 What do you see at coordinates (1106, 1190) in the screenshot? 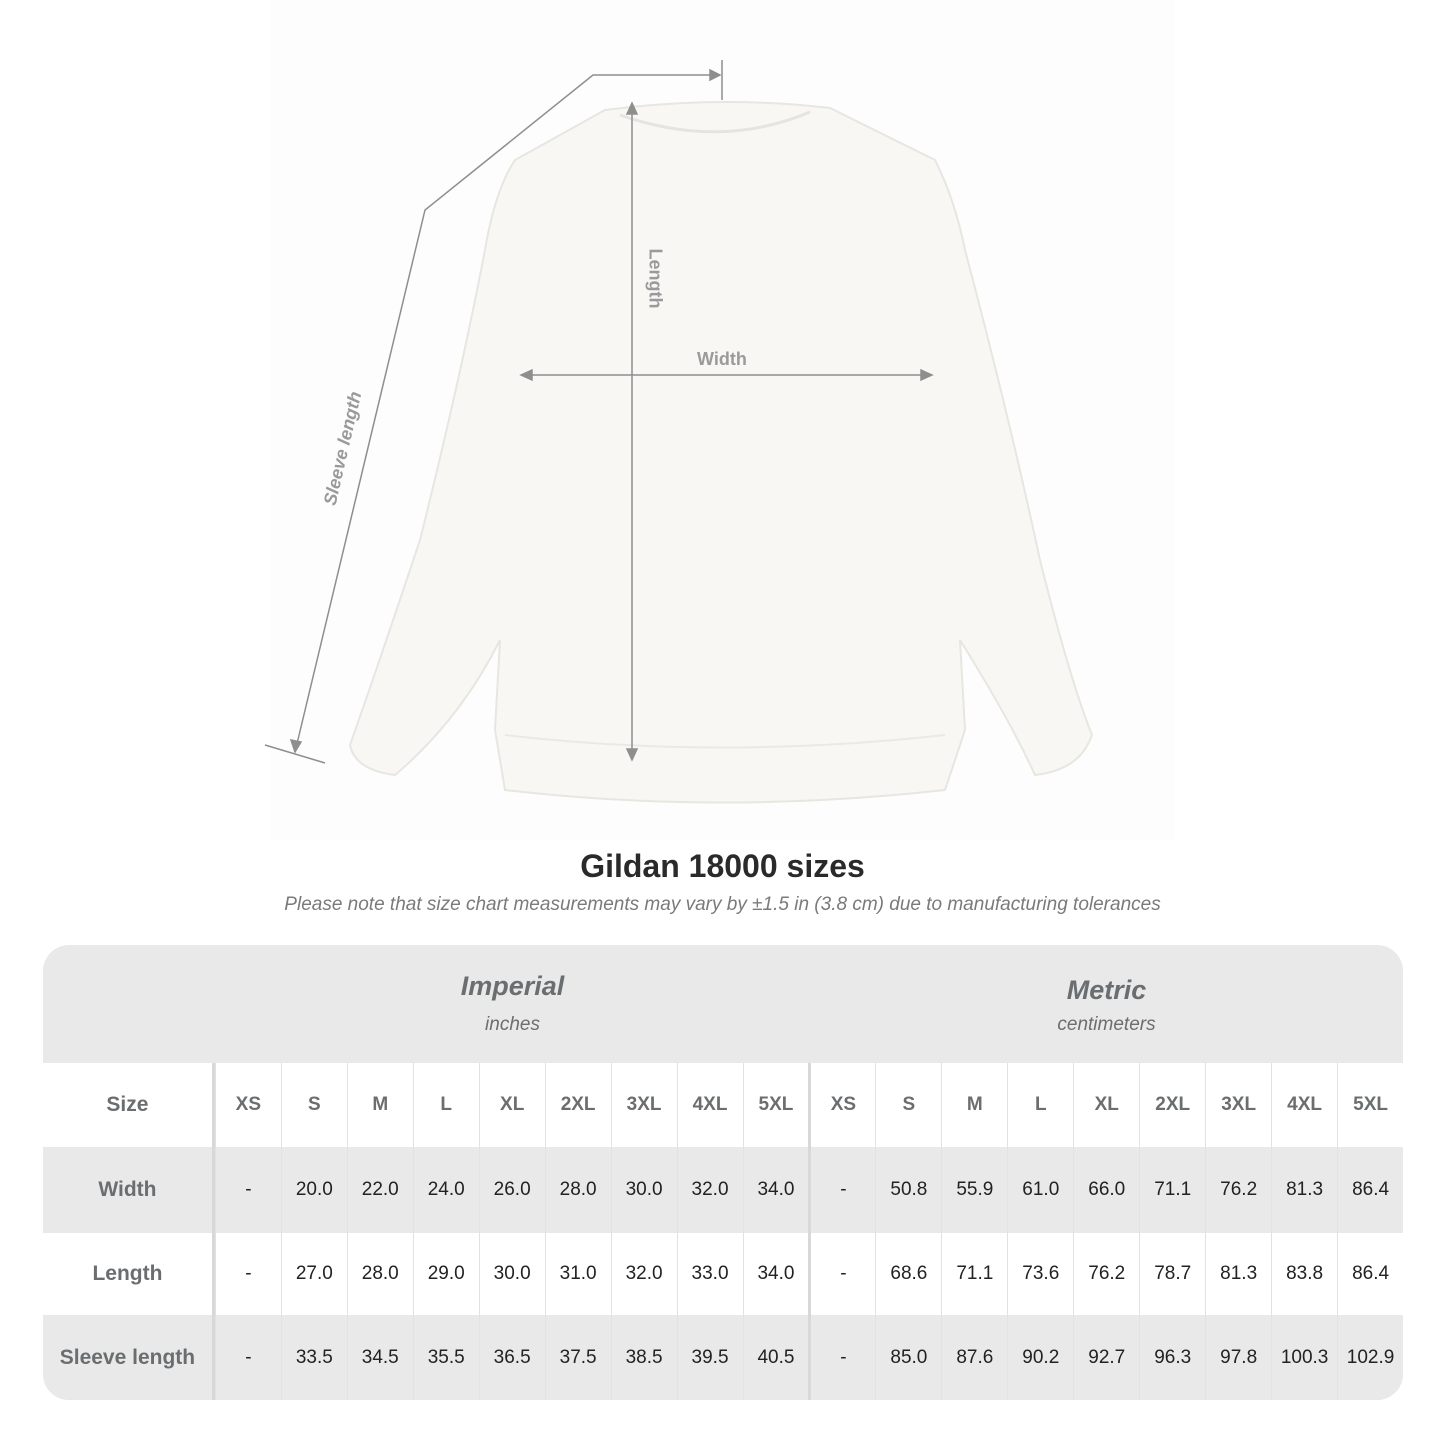
I see `value-cell: 66.0` at bounding box center [1106, 1190].